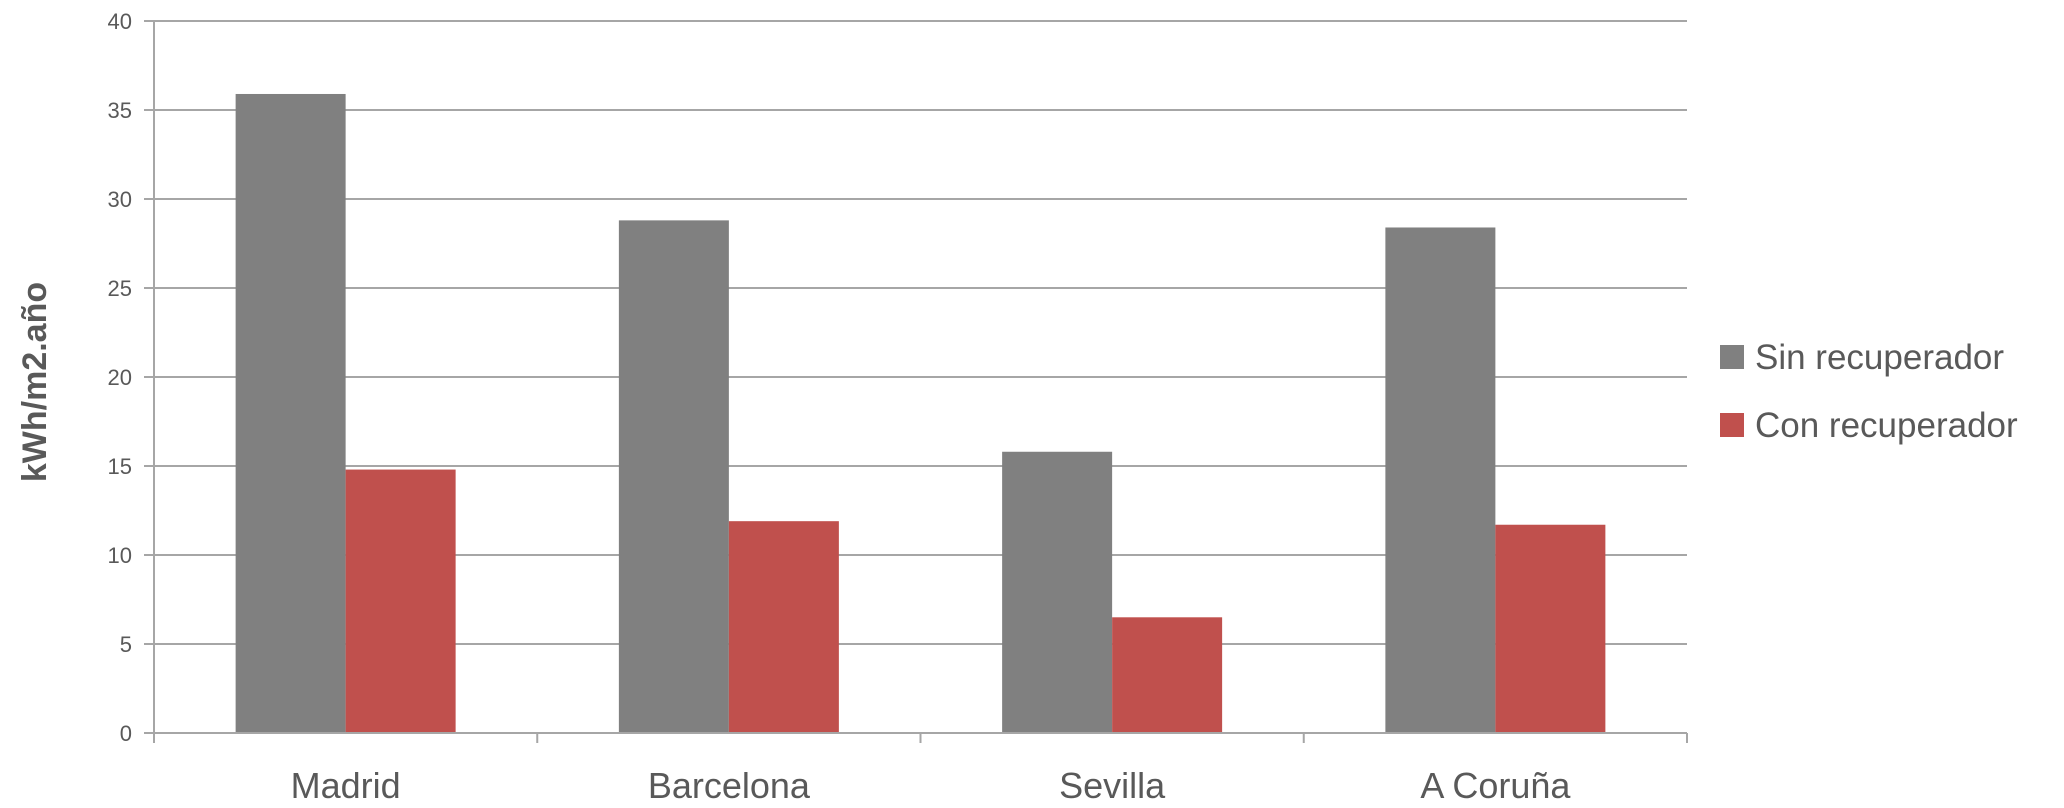 This screenshot has width=2064, height=808. What do you see at coordinates (120, 199) in the screenshot?
I see `y-tick-label: 30` at bounding box center [120, 199].